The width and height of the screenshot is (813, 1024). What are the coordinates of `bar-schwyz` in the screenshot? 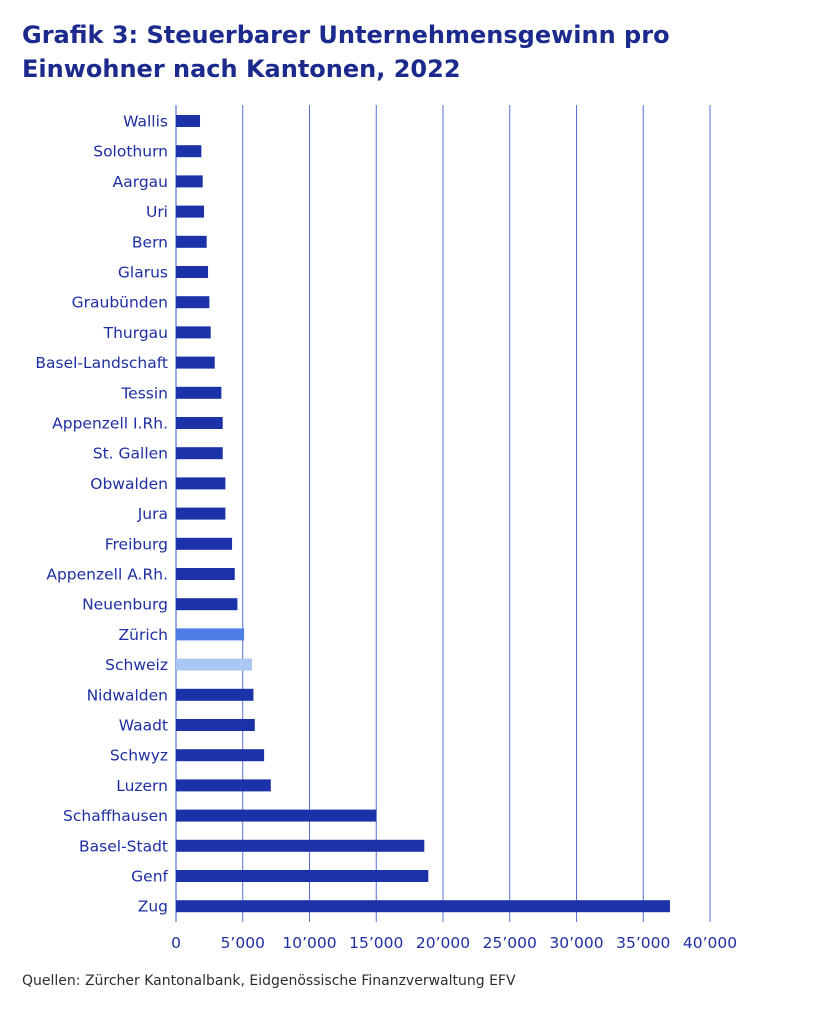 It's located at (220, 755).